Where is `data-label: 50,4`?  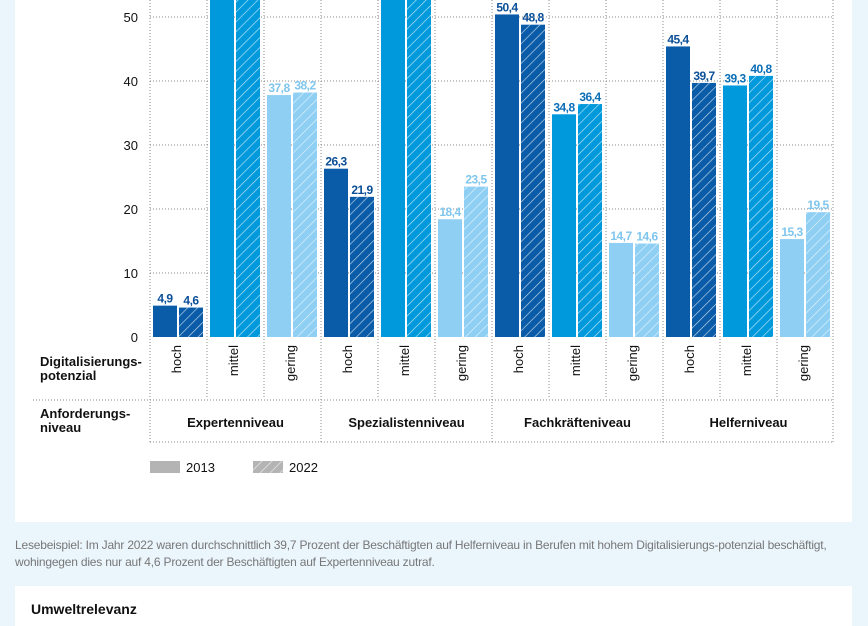
data-label: 50,4 is located at coordinates (507, 7).